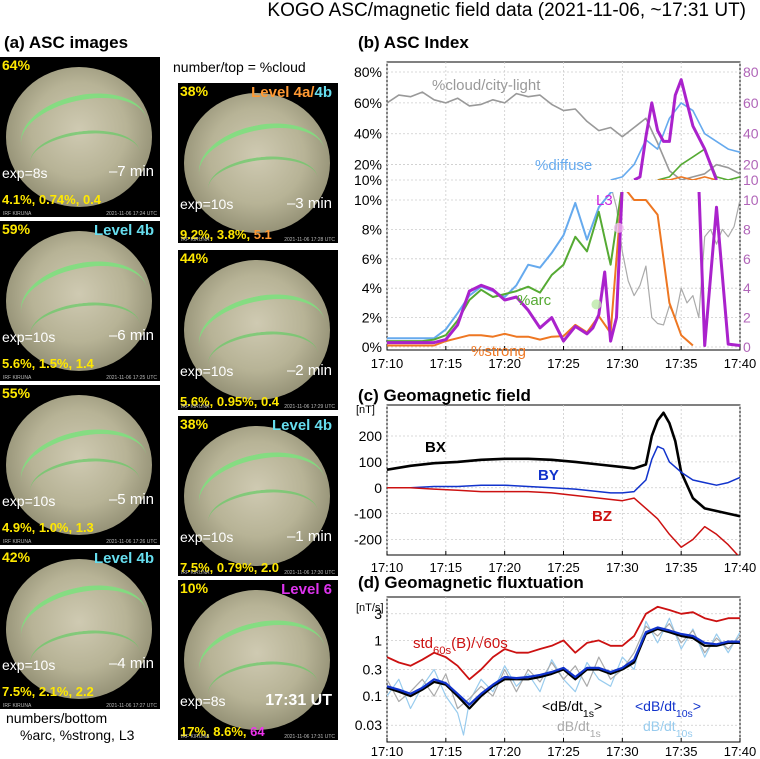  Describe the element at coordinates (740, 751) in the screenshot. I see `panel-d-x-tick-label: 17:40` at that location.